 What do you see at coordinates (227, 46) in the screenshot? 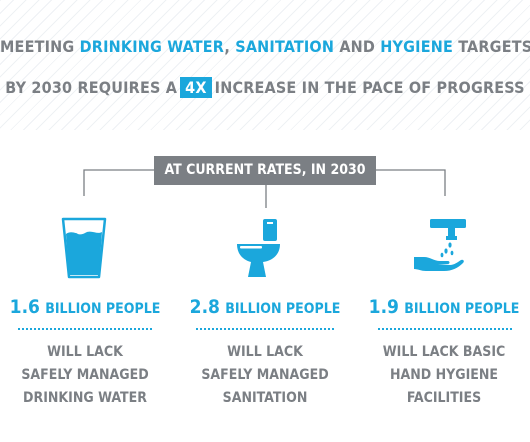
I see `headline-comma: ,` at bounding box center [227, 46].